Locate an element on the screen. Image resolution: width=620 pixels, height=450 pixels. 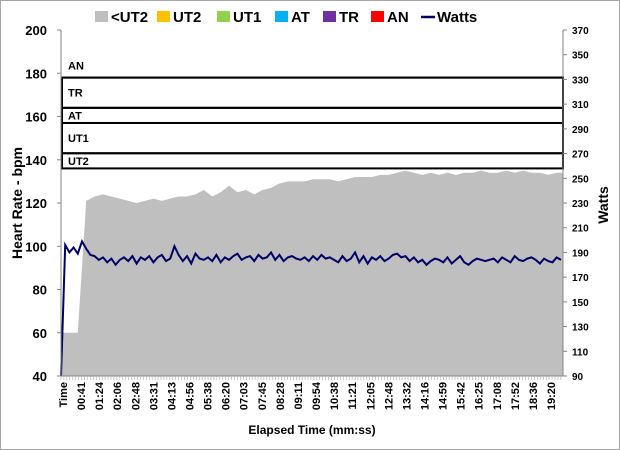
x-tick-label: 10:38 is located at coordinates (335, 396).